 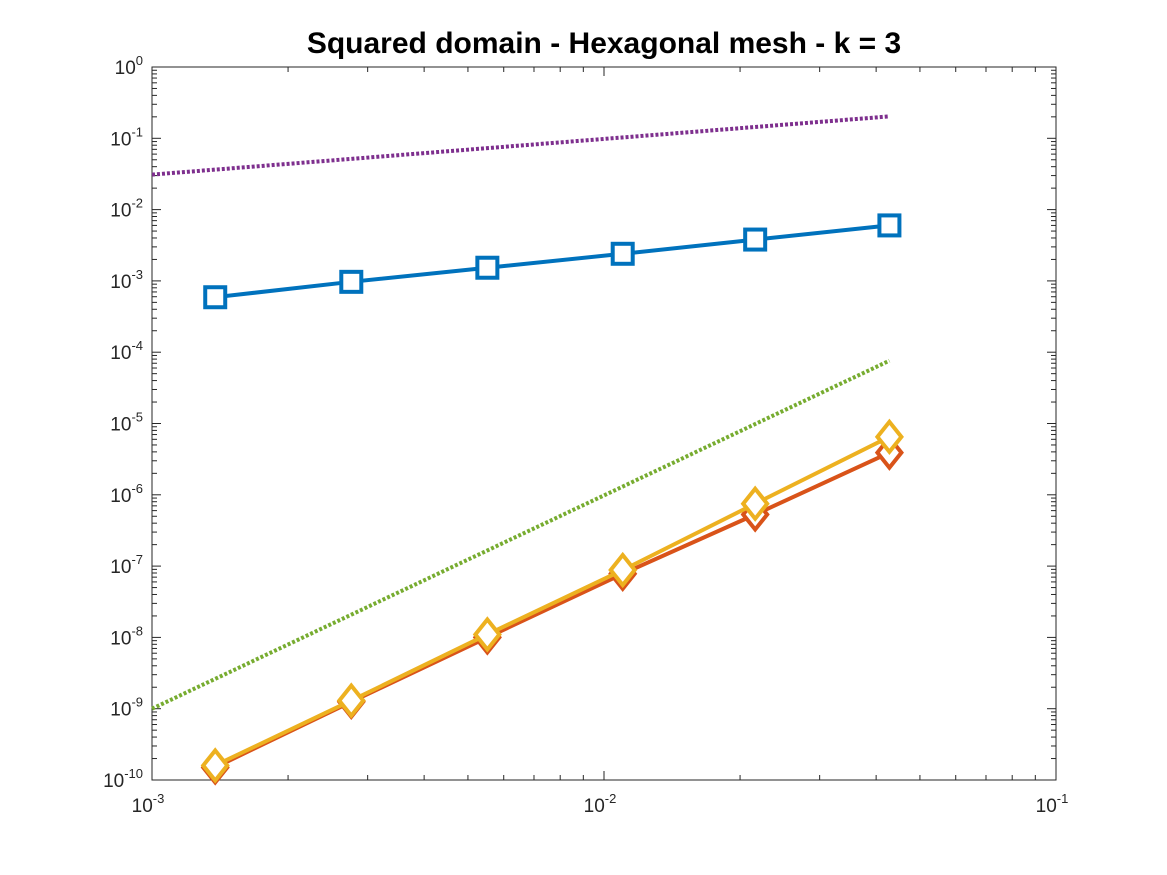 I want to click on series-4-line, so click(x=520, y=145).